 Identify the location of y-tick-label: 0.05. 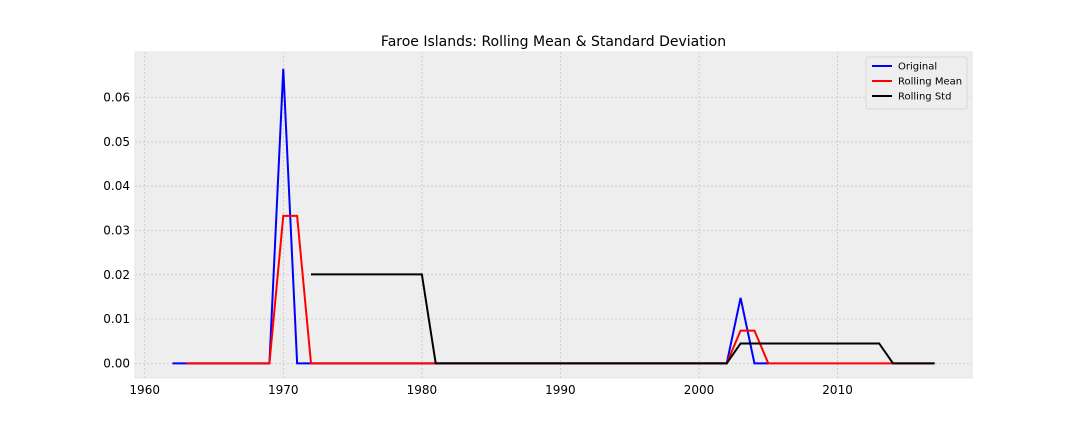
(116, 142).